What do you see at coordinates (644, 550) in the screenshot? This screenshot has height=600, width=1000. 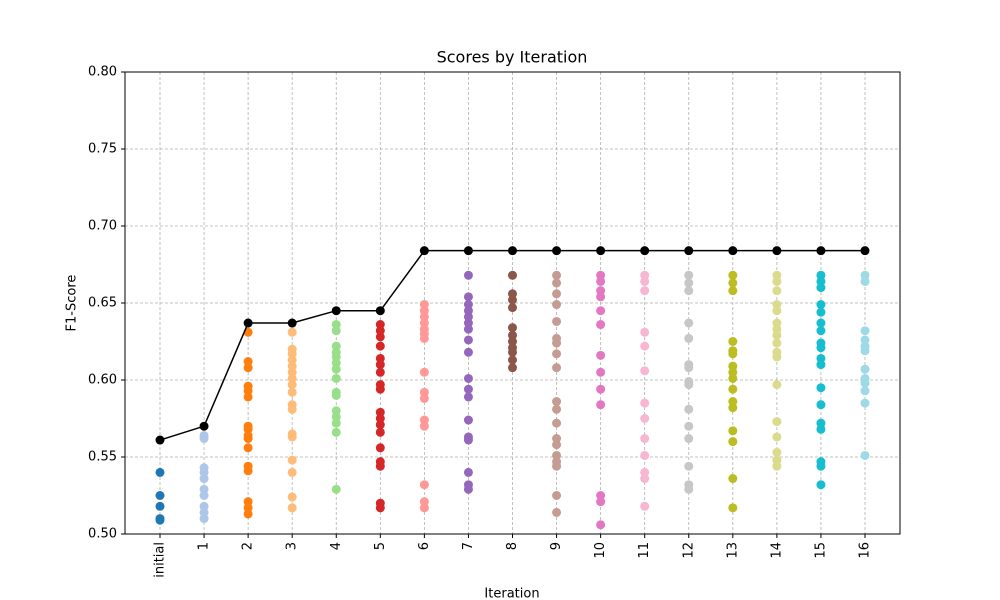 I see `x-tick-label: 11` at bounding box center [644, 550].